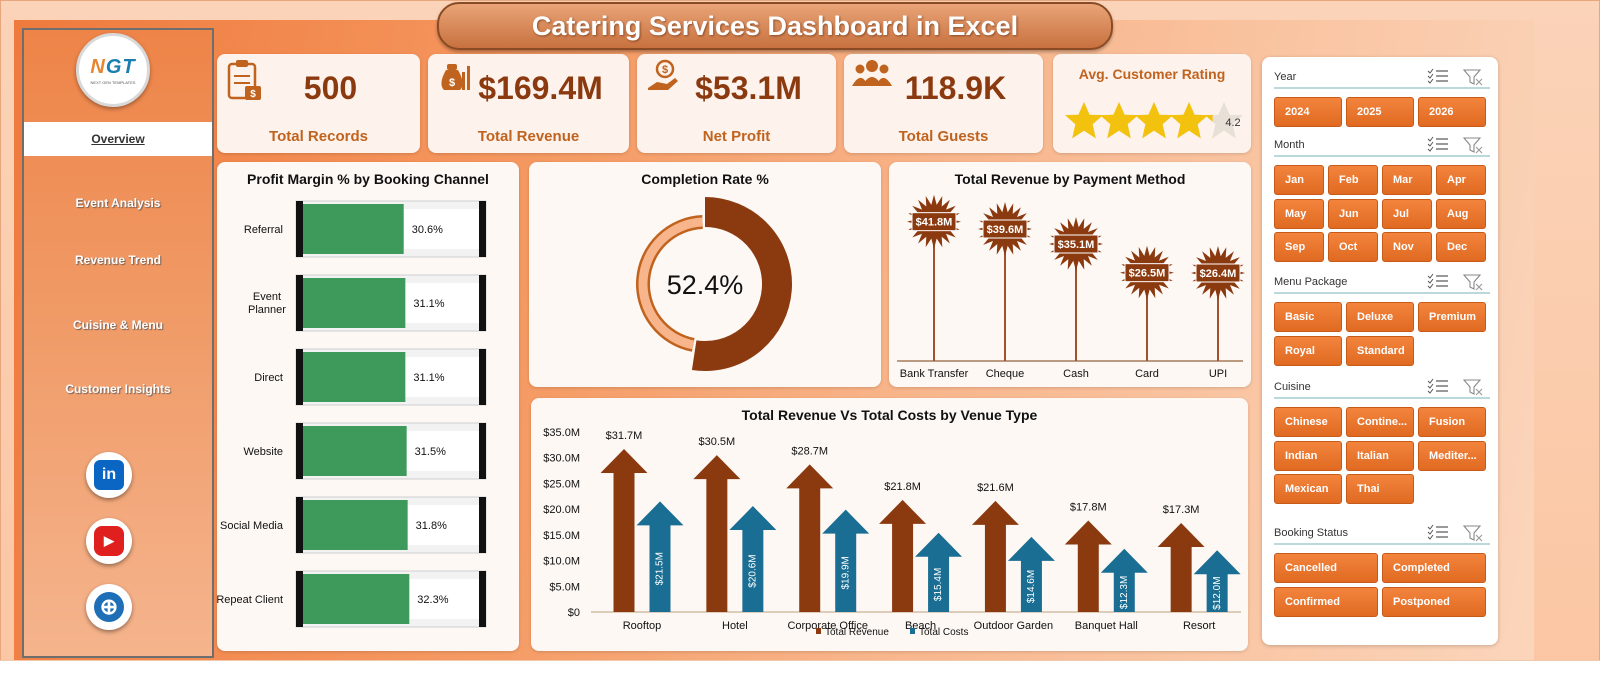 The image size is (1600, 686). Describe the element at coordinates (1382, 146) in the screenshot. I see `slicer-header-month: Month` at that location.